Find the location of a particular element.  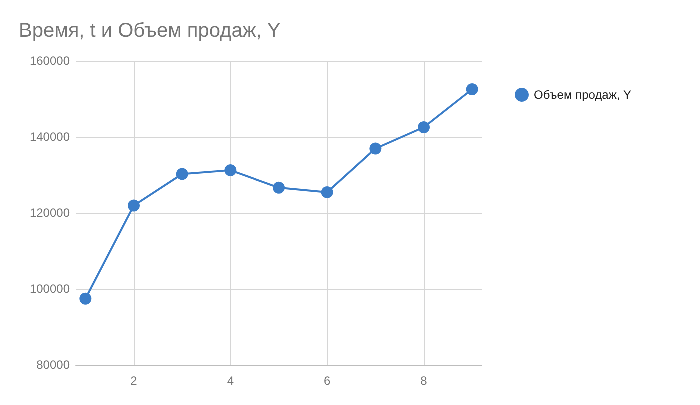

y-tick-label: 80000 is located at coordinates (53, 365).